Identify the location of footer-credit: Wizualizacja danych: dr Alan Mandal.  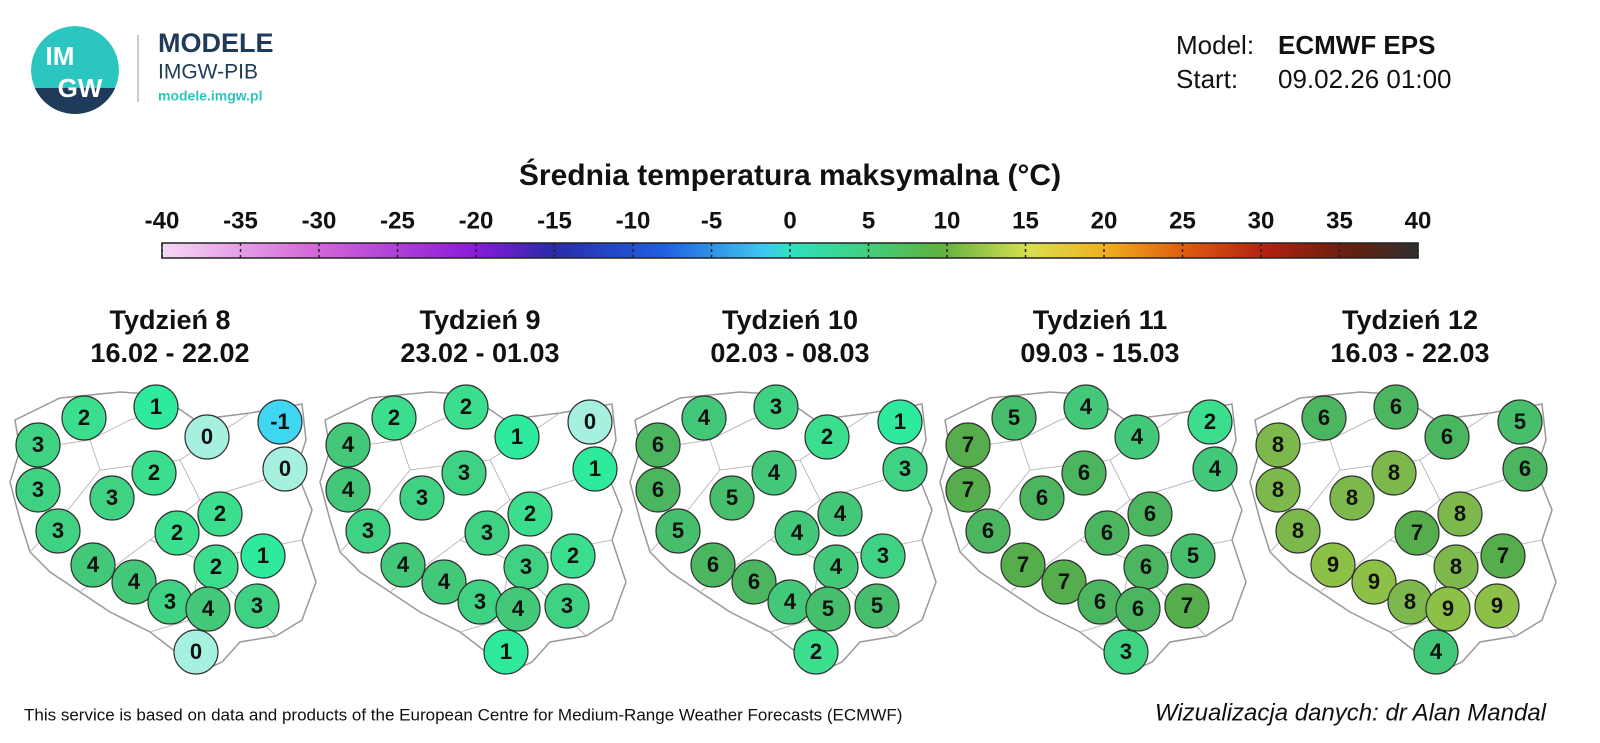
(1351, 712).